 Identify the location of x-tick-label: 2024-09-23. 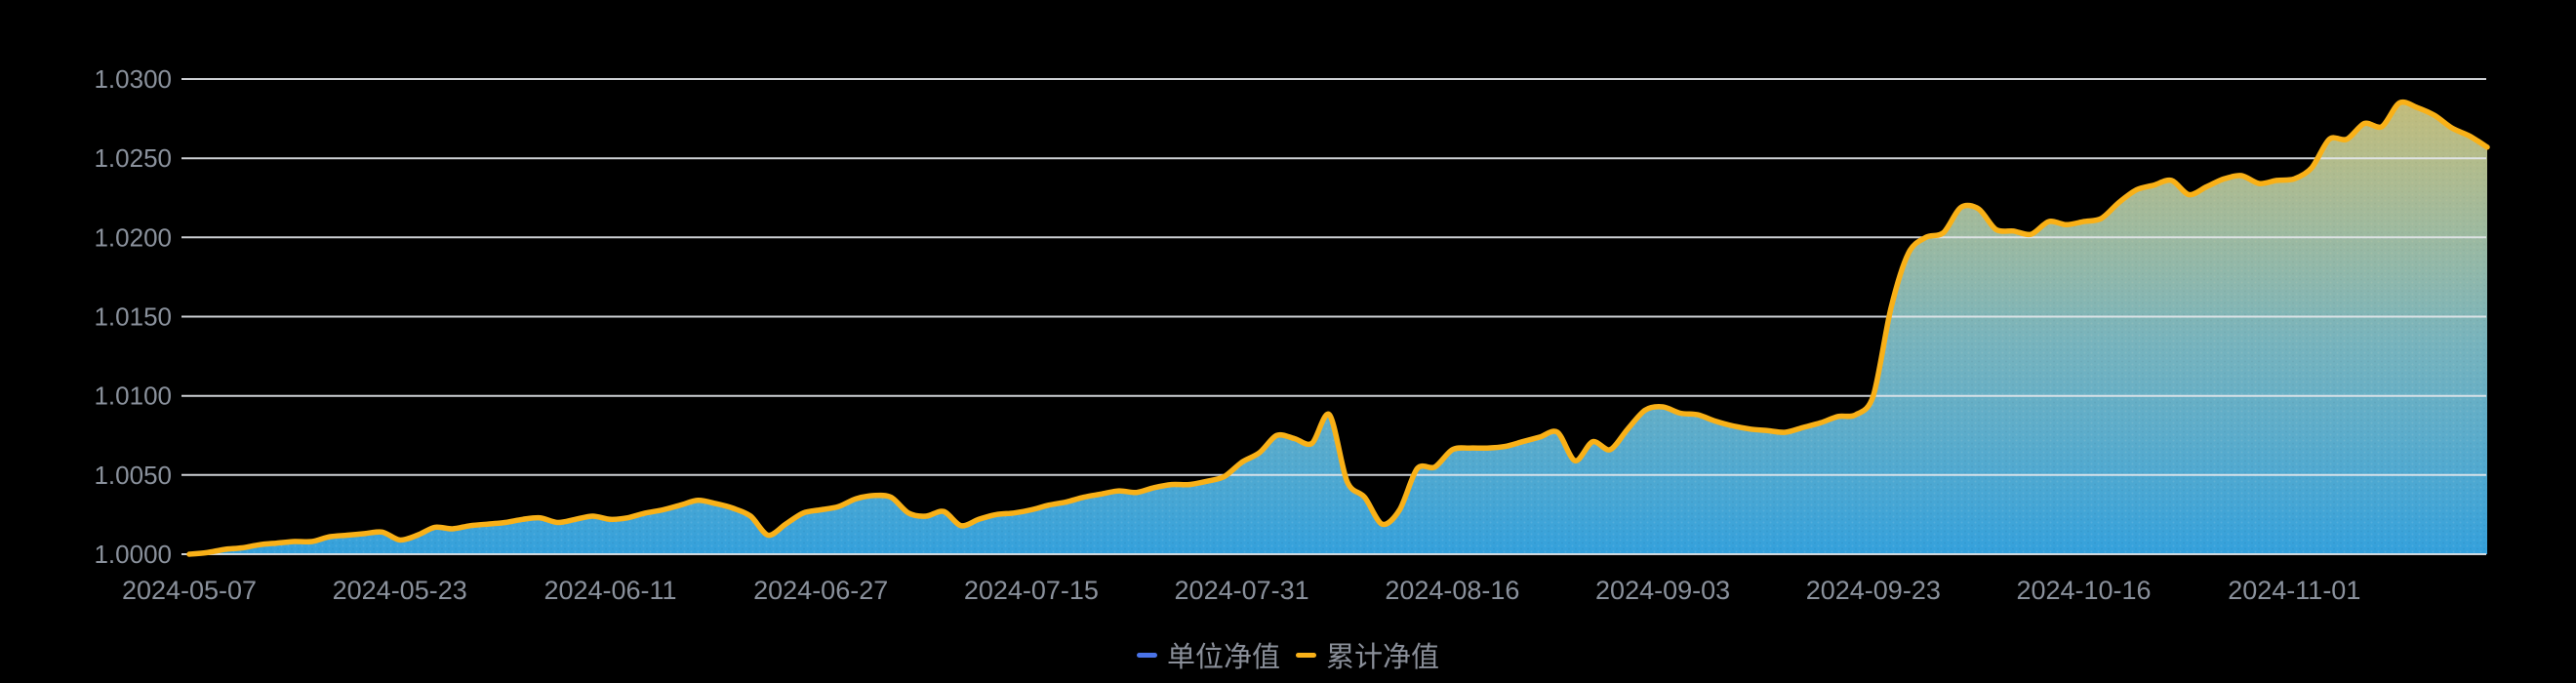
(1873, 590).